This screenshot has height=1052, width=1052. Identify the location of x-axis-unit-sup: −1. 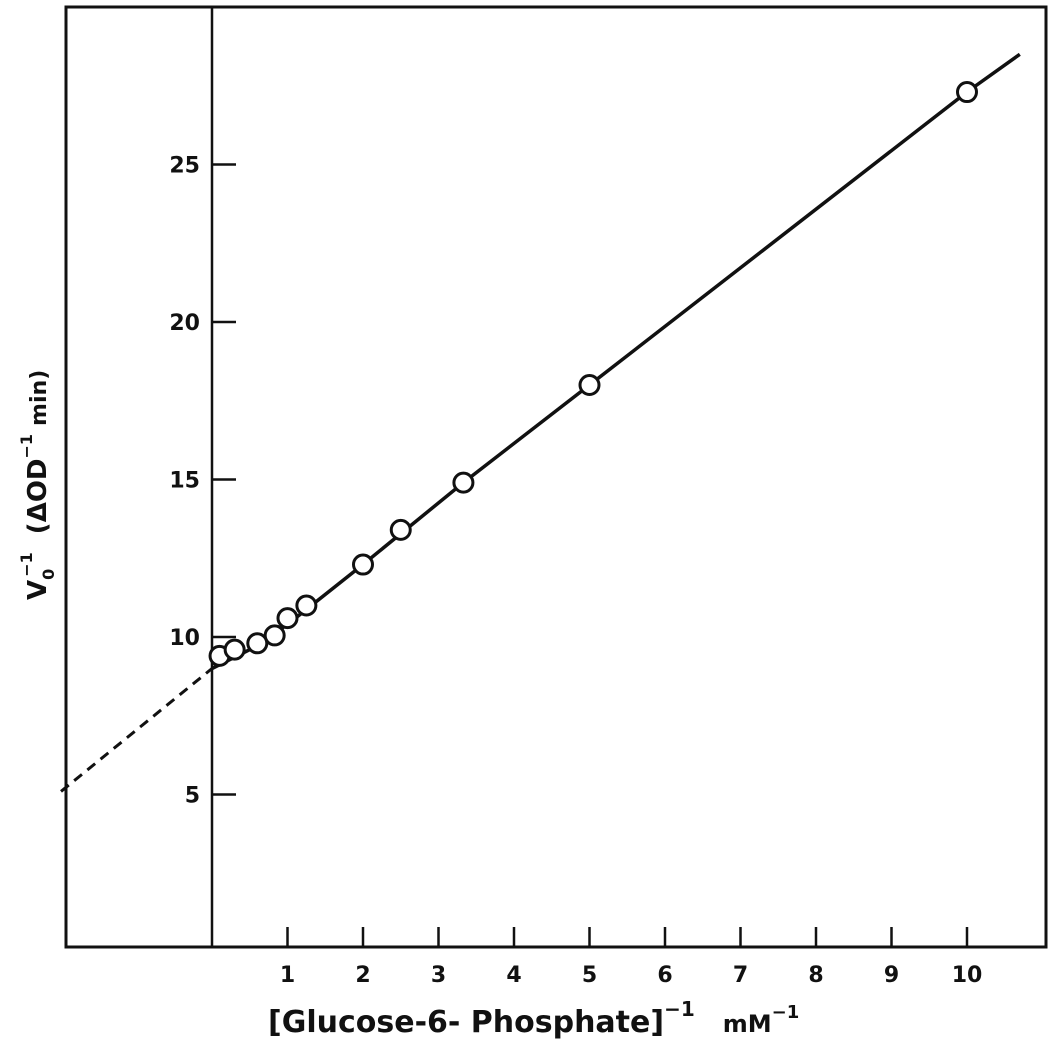
(786, 1012).